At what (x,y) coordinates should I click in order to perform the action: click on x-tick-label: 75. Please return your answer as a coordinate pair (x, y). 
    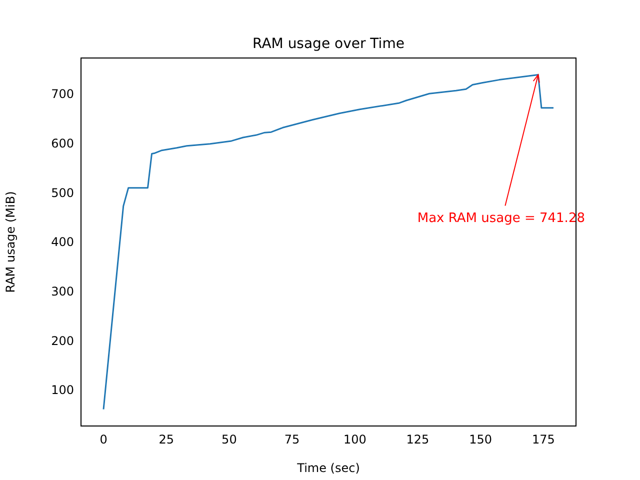
    Looking at the image, I should click on (292, 439).